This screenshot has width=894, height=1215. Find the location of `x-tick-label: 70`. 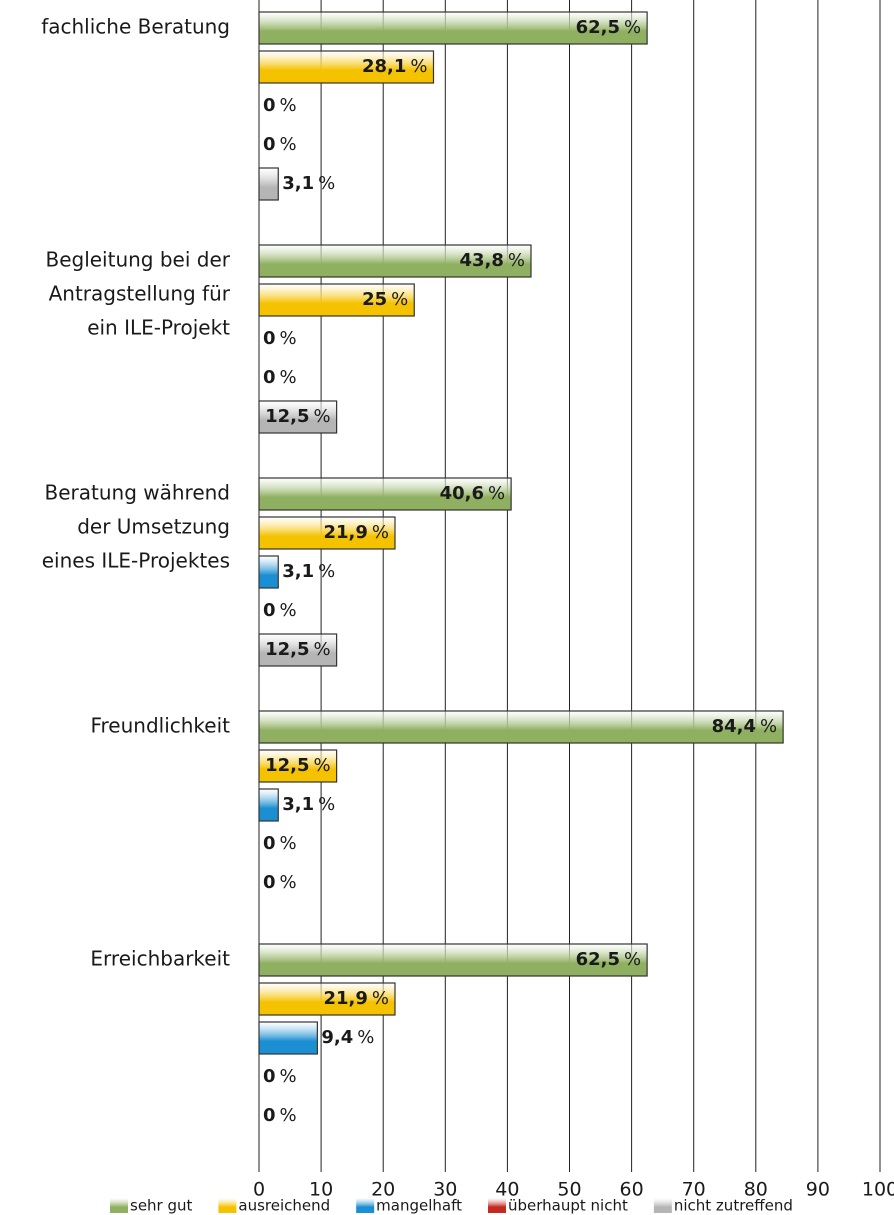

x-tick-label: 70 is located at coordinates (694, 1190).